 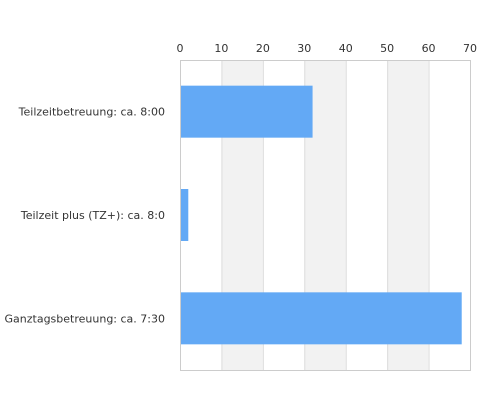 I want to click on x-tick-label: 50, so click(x=387, y=48).